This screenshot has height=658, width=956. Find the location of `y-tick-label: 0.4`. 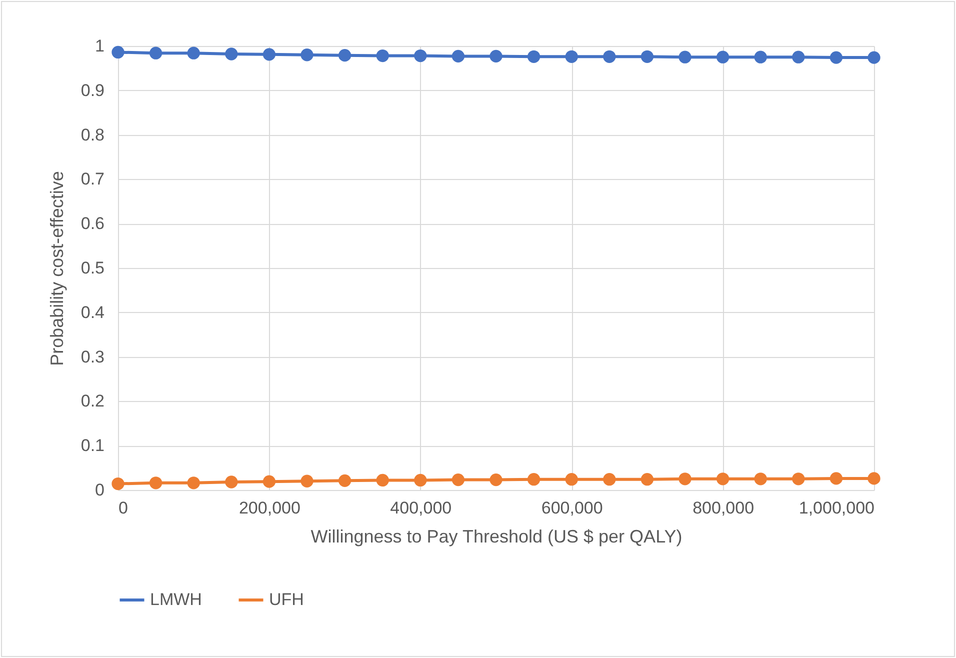

y-tick-label: 0.4 is located at coordinates (92, 312).